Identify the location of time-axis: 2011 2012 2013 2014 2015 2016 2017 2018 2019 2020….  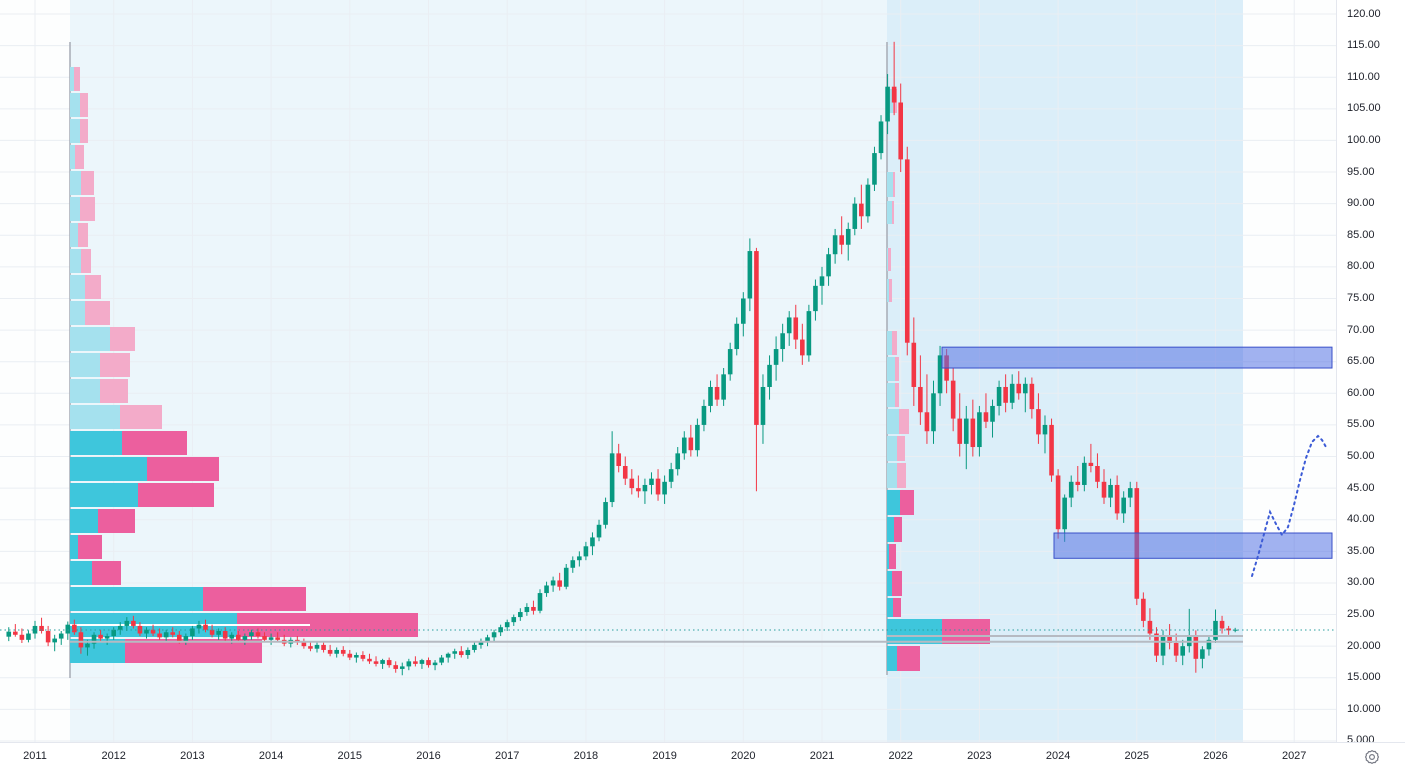
(702, 757).